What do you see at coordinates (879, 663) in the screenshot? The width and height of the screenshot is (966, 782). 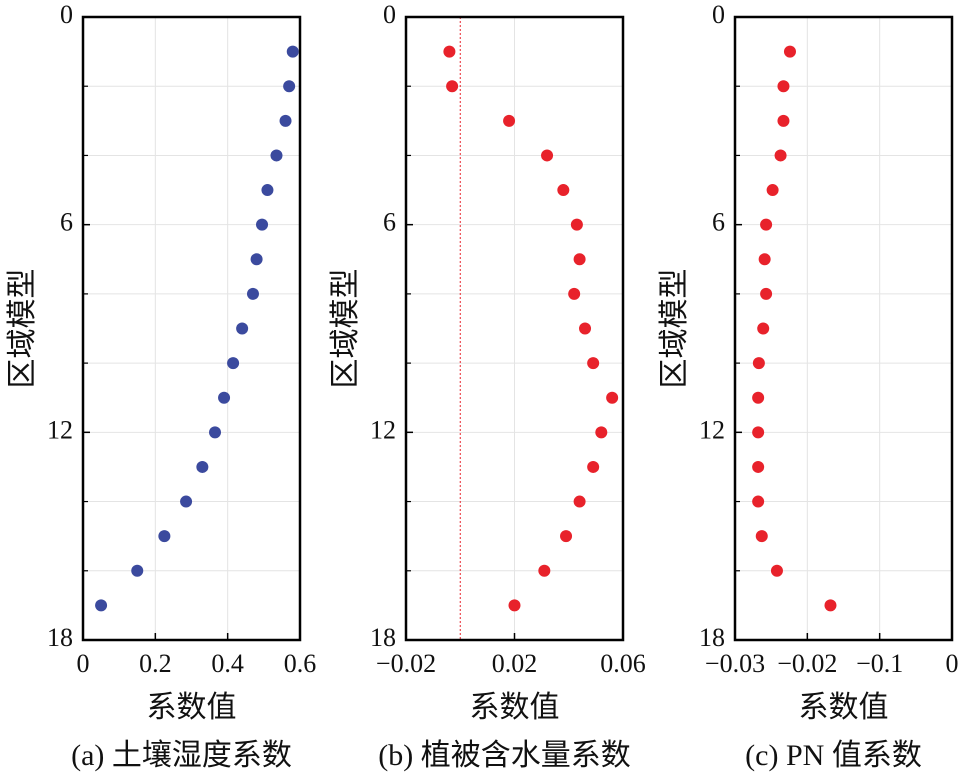 I see `x-tick-label: −0.1` at bounding box center [879, 663].